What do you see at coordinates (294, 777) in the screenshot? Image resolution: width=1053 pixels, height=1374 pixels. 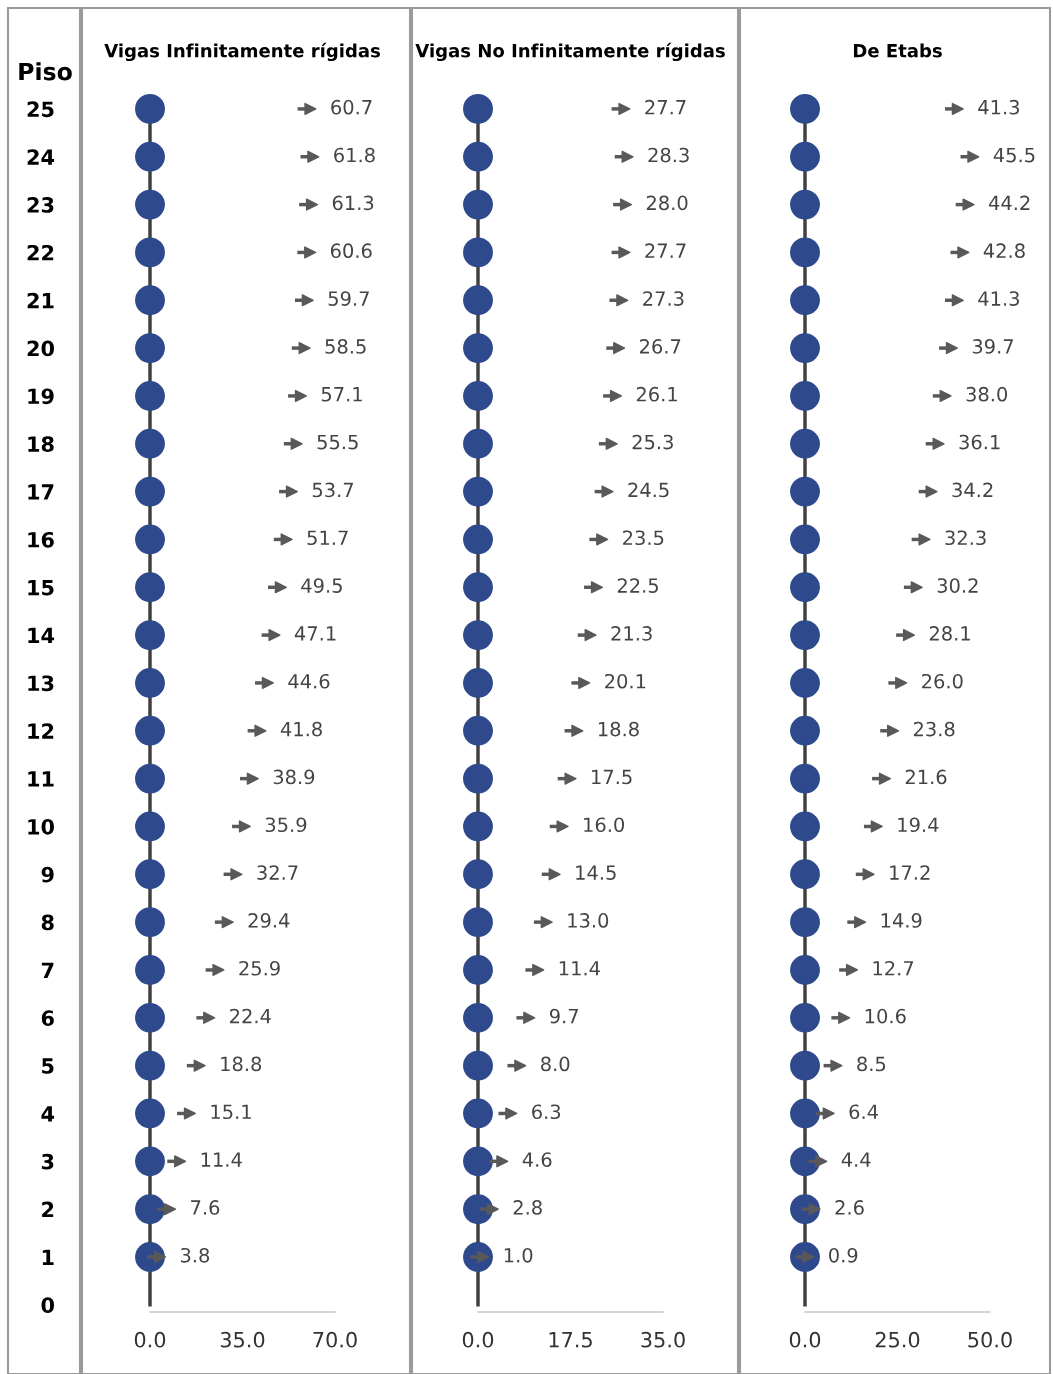 I see `data-label: 38.9` at bounding box center [294, 777].